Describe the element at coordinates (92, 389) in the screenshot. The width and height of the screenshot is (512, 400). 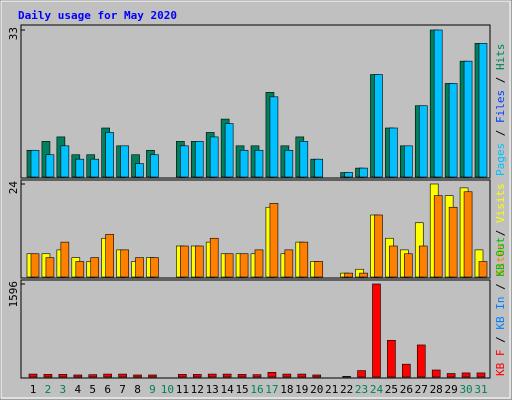
I see `x-tick-label: 5` at that location.